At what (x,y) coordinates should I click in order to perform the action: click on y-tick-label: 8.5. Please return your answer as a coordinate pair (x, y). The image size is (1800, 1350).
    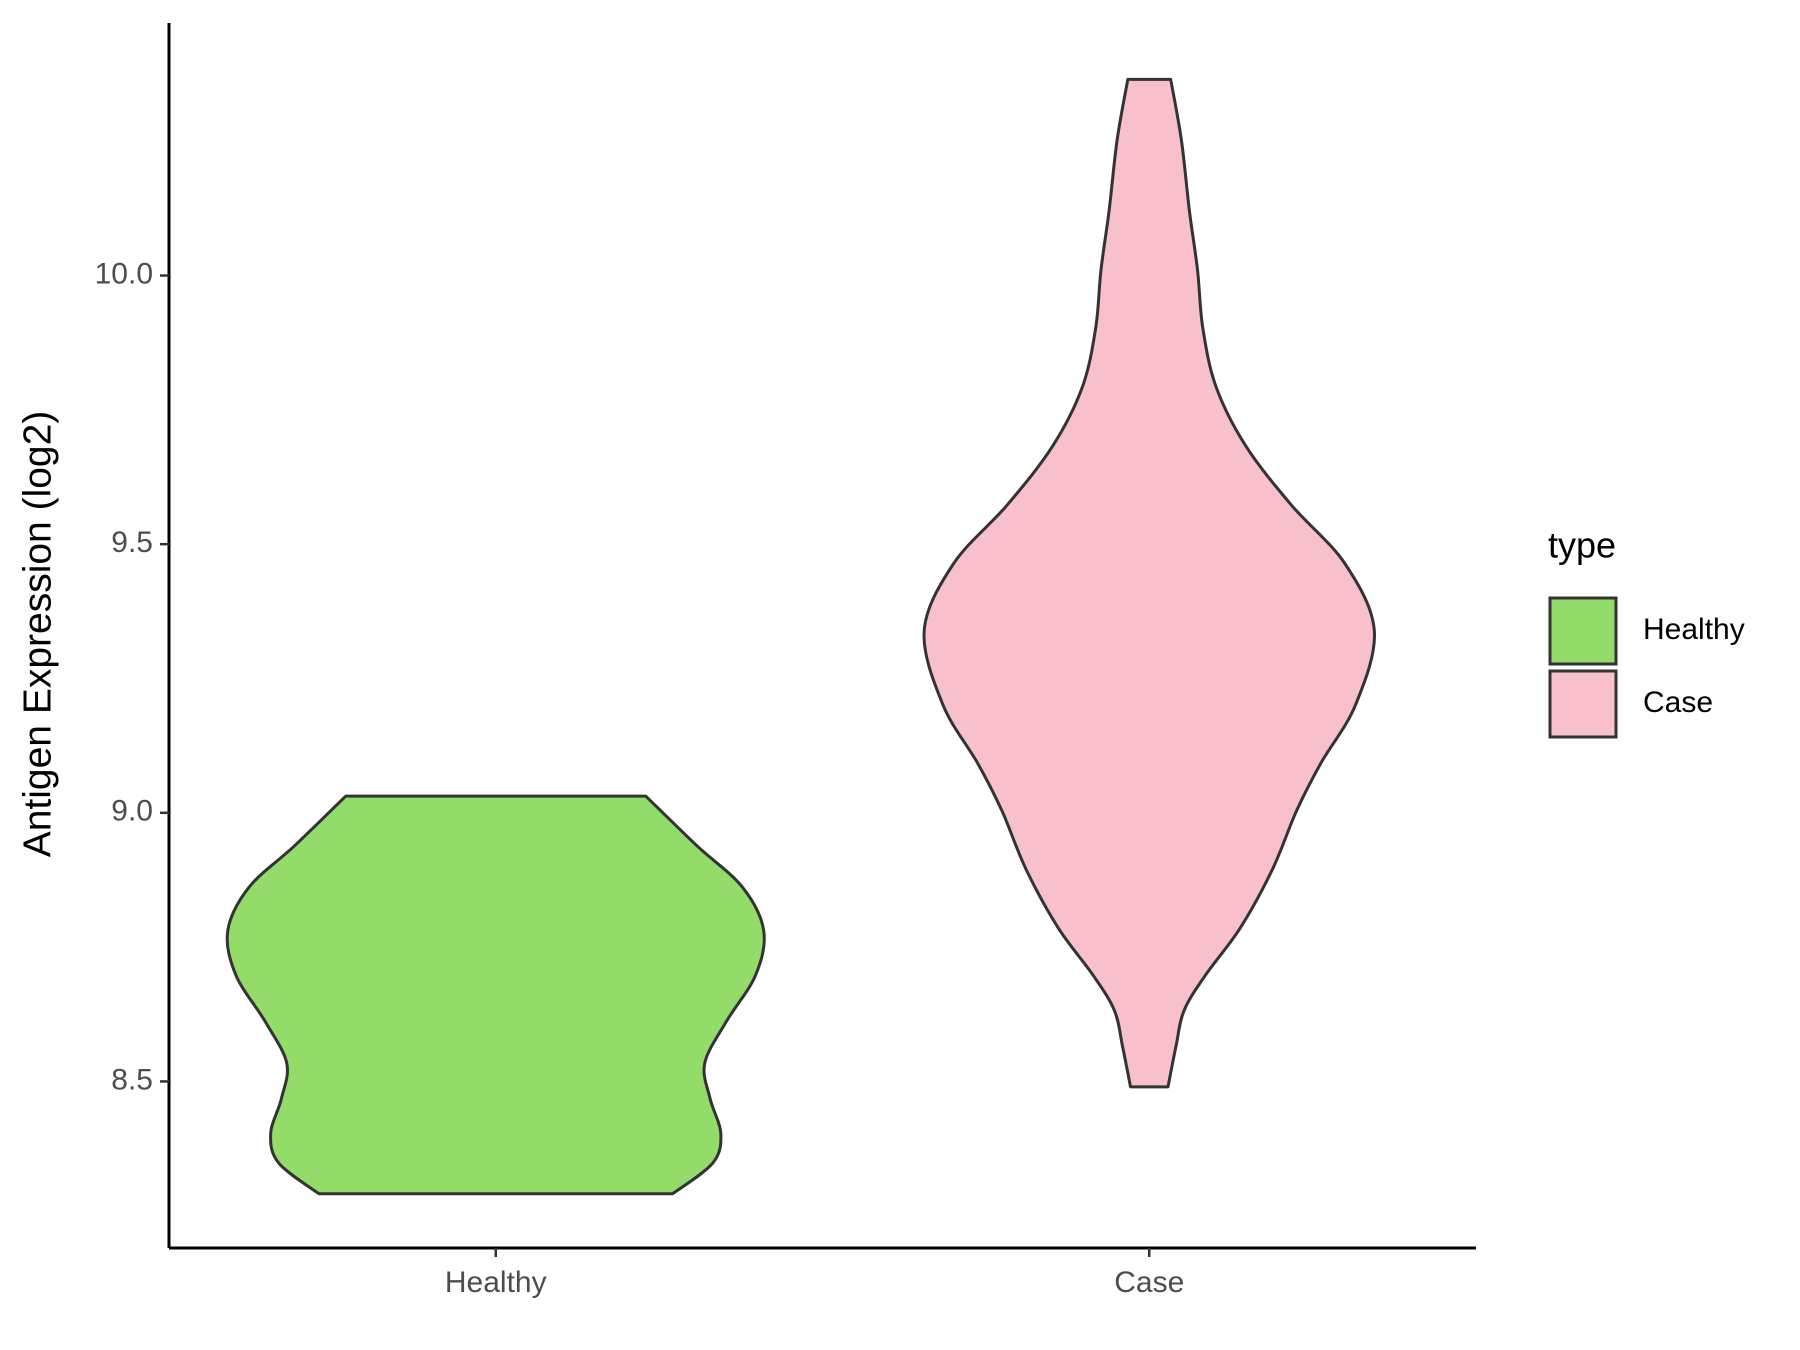
    Looking at the image, I should click on (132, 1079).